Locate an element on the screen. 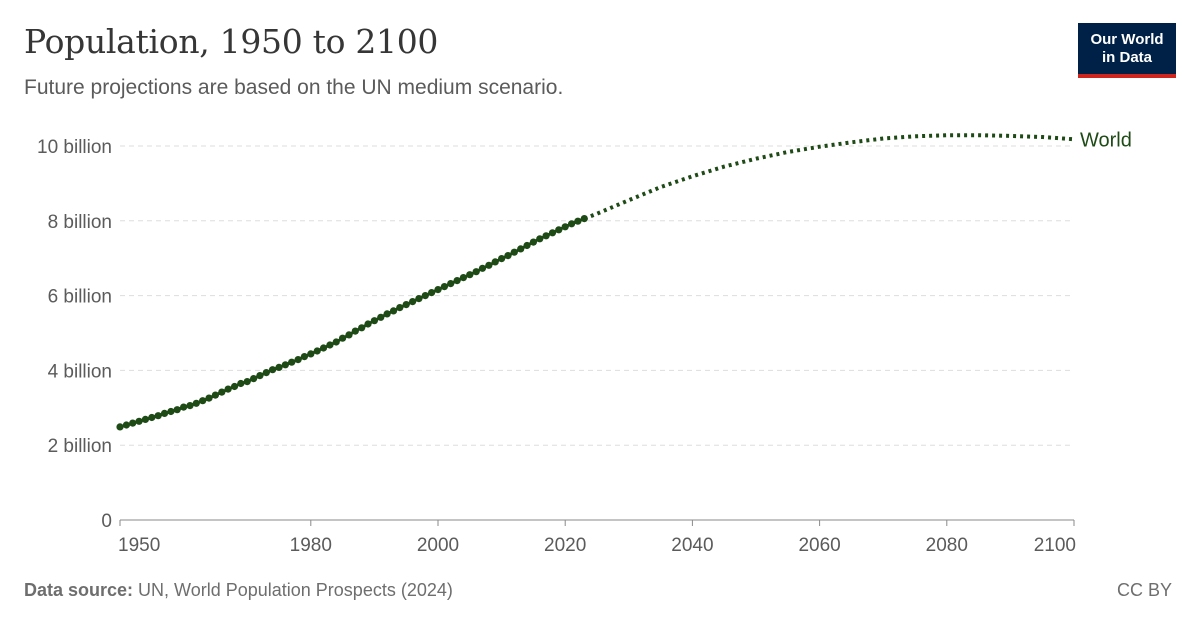 The width and height of the screenshot is (1200, 627). owid-logo: Our World in Data is located at coordinates (1127, 50).